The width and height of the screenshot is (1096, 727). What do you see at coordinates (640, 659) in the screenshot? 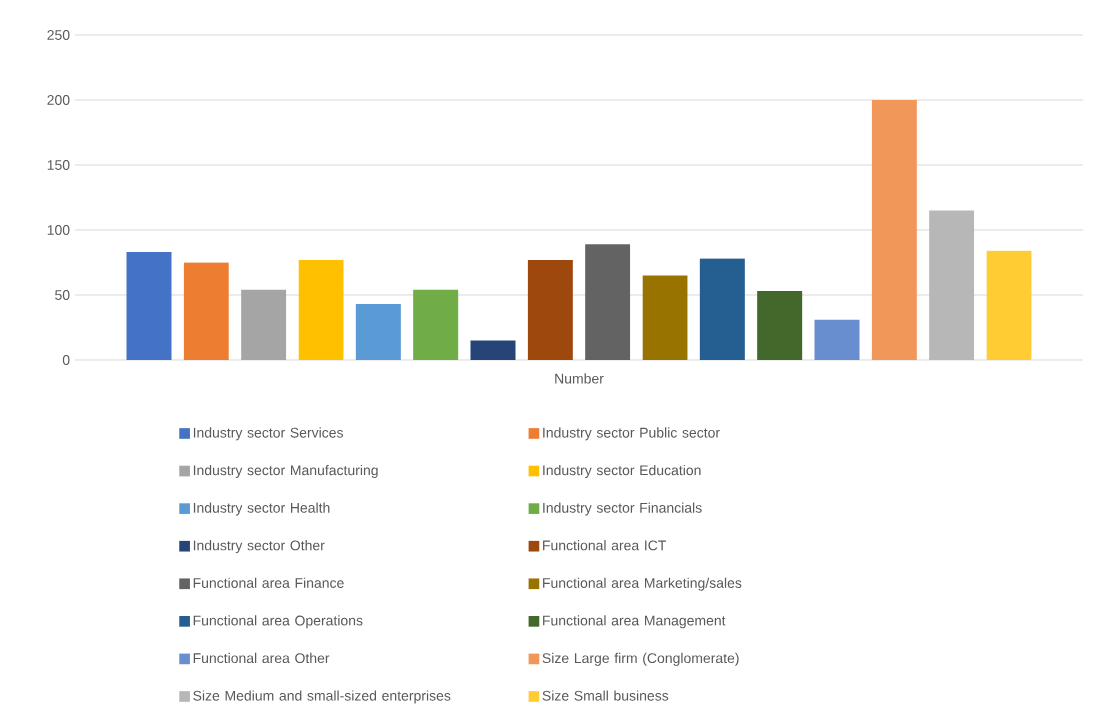
I see `legend-label: Size Large firm (Conglomerate)` at bounding box center [640, 659].